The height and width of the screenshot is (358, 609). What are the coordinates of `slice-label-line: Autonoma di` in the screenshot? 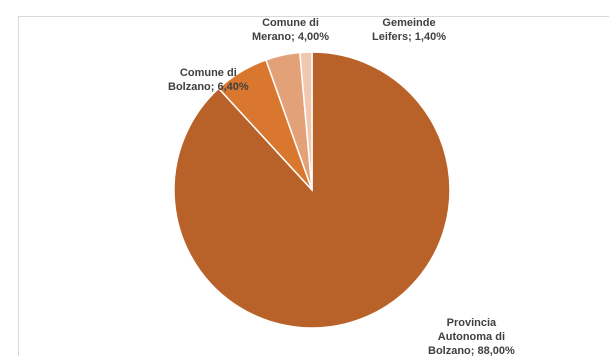 It's located at (471, 337).